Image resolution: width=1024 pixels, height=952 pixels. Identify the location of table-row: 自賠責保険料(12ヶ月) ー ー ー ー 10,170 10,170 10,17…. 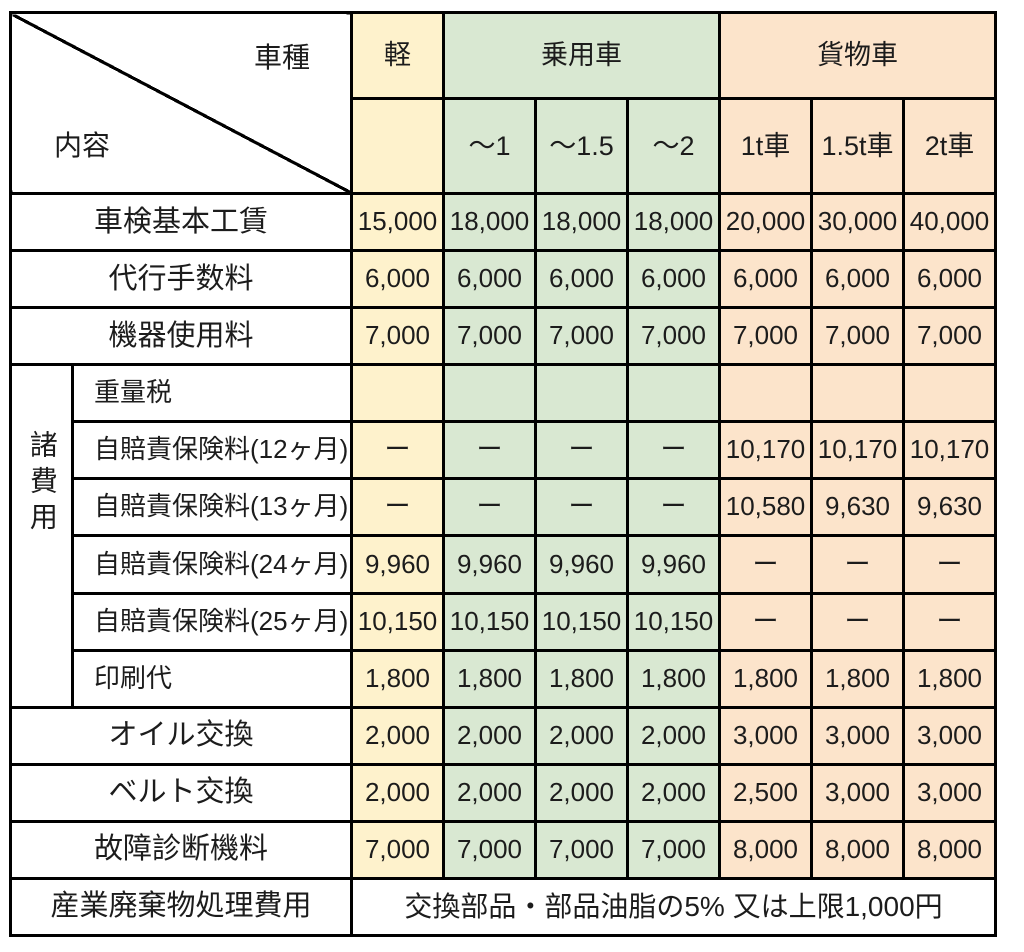
(504, 450).